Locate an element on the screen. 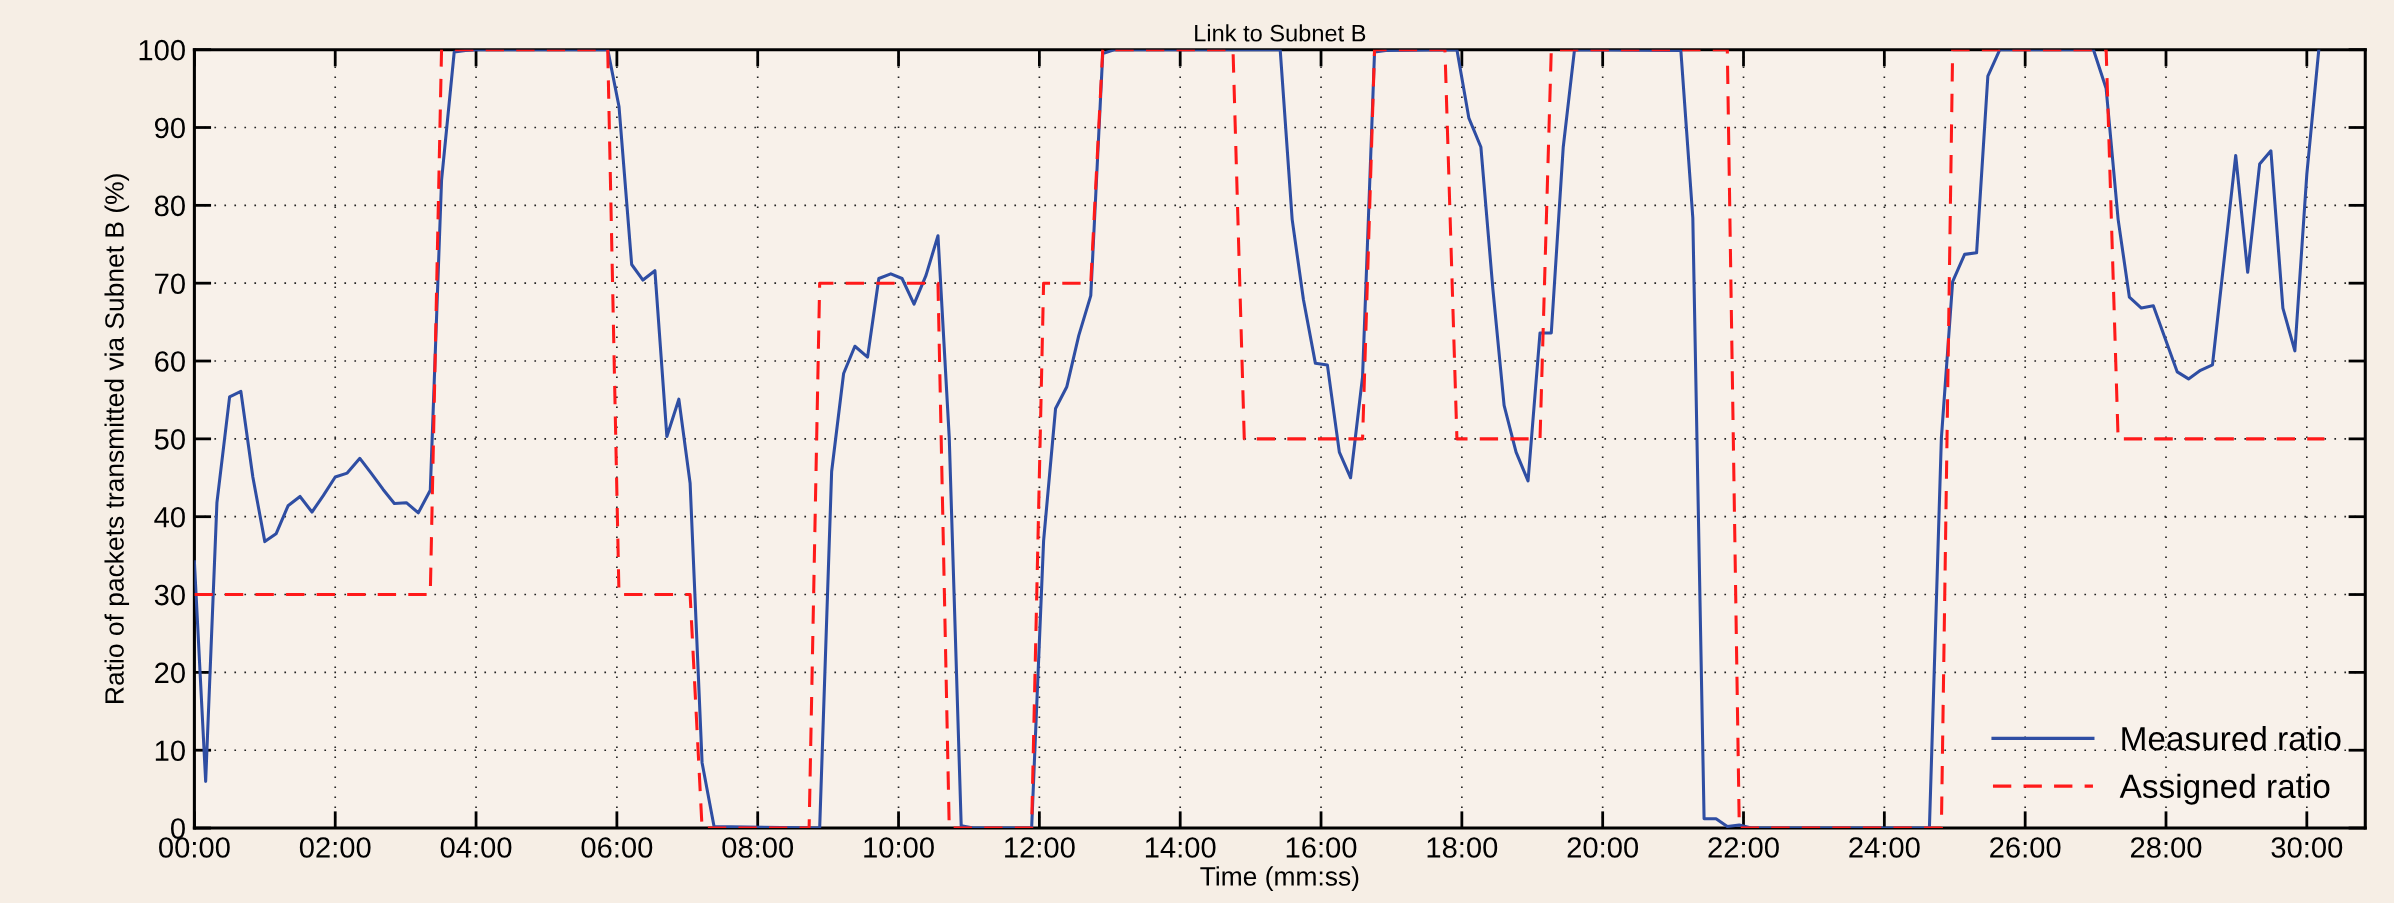  y-tick-label: 70 is located at coordinates (170, 284).